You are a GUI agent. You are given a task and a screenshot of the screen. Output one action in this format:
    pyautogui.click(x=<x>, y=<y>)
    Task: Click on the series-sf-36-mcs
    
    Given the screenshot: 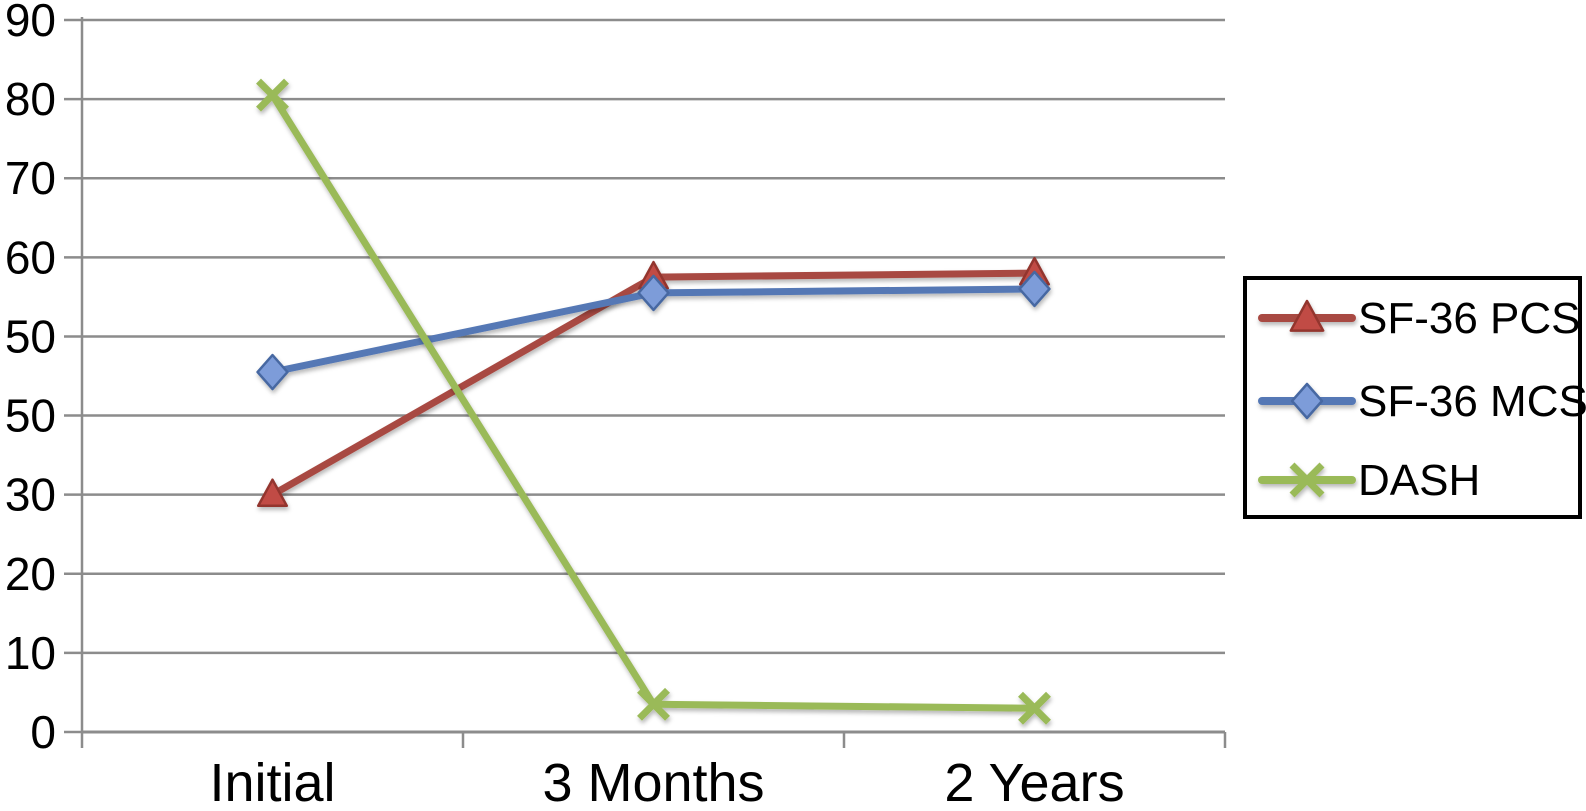 What is the action you would take?
    pyautogui.click(x=653, y=330)
    